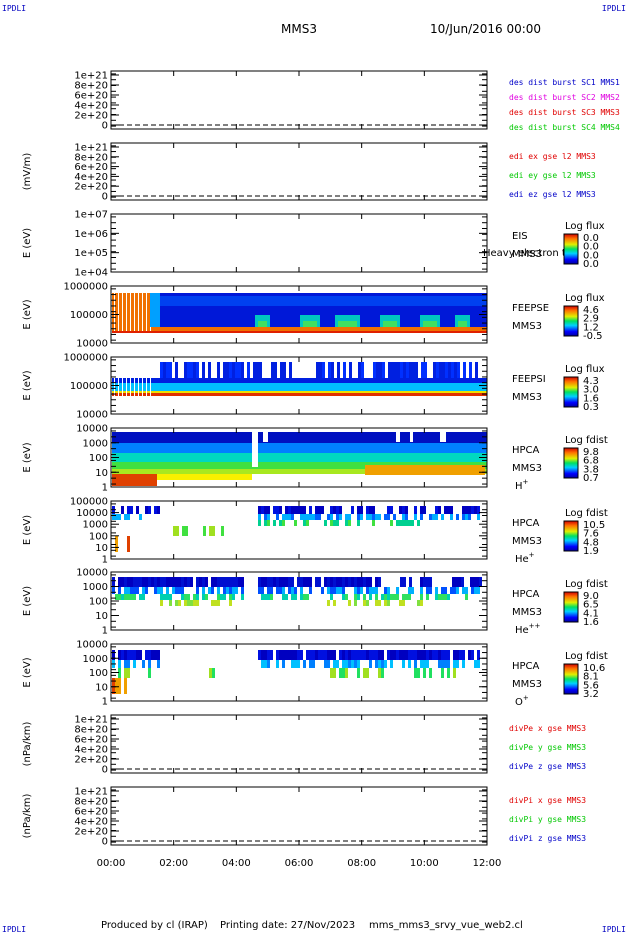 The width and height of the screenshot is (630, 934). I want to click on spectrogram-edge, so click(155, 310).